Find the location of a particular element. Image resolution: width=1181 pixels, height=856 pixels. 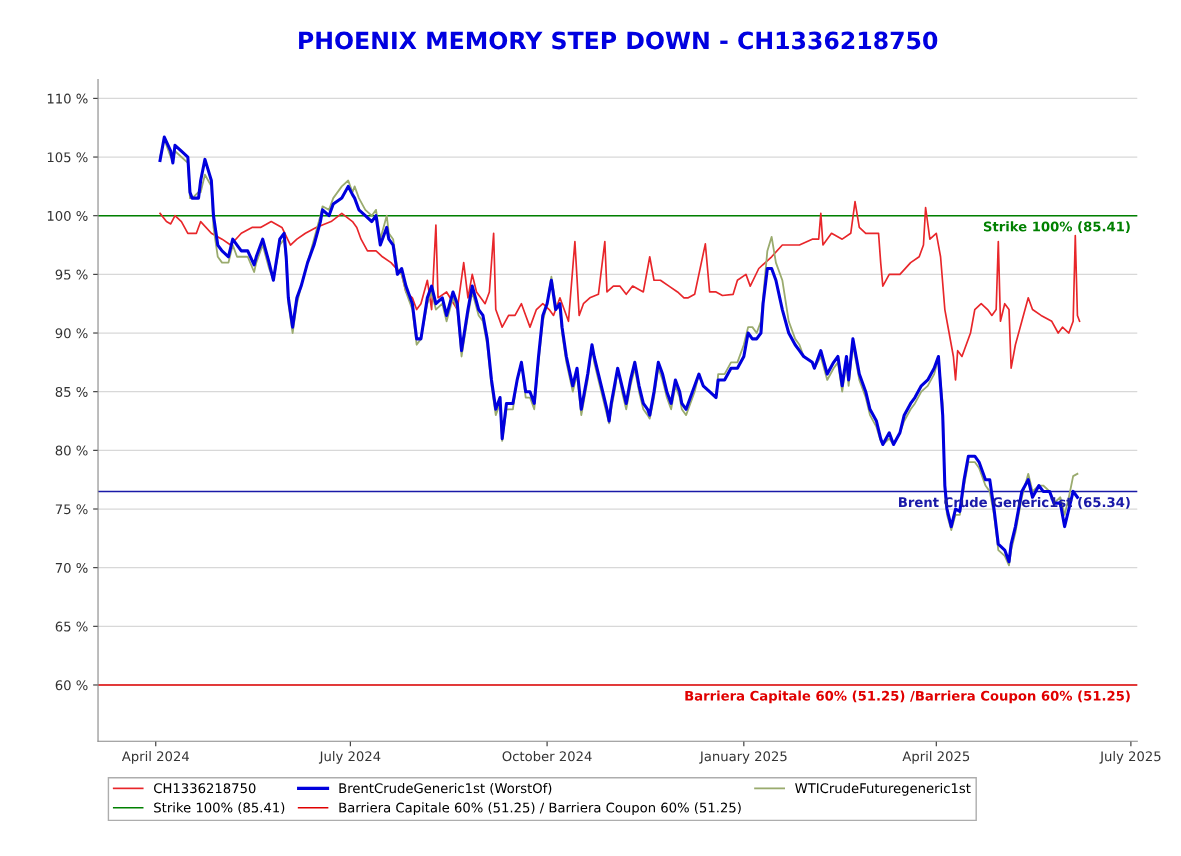

x-tick-label: April 2024 is located at coordinates (155, 757).